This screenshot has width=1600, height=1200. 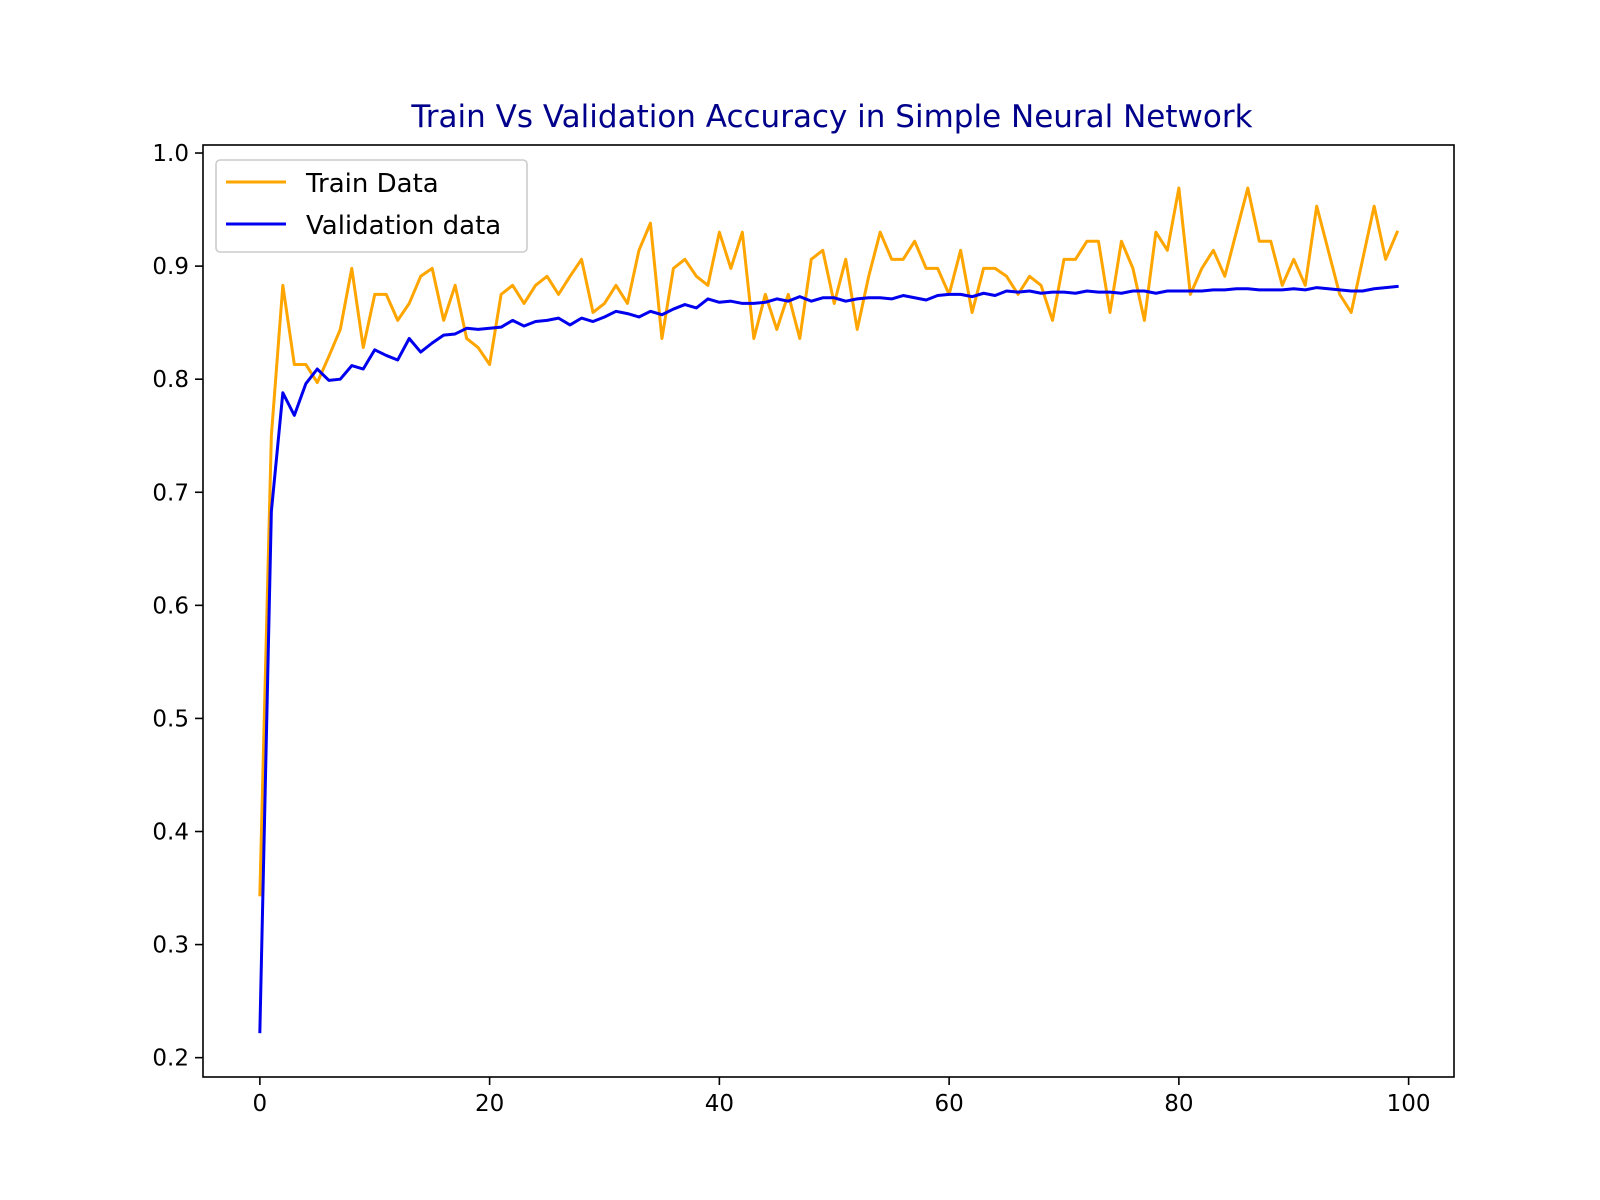 I want to click on x-tick-label: 0, so click(x=260, y=1104).